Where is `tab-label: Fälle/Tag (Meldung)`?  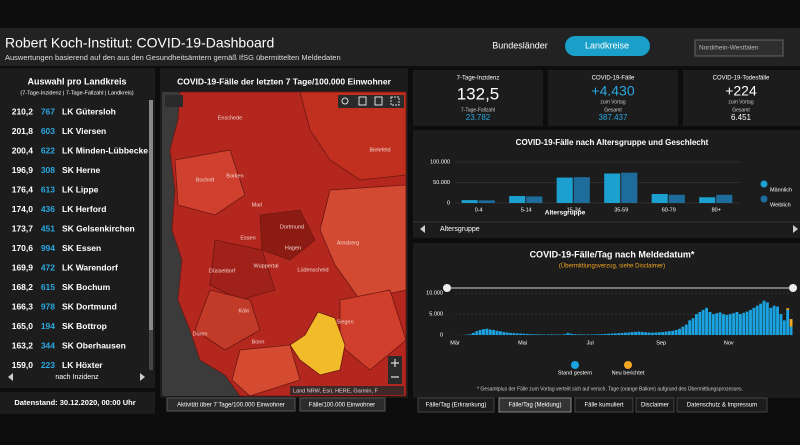 tab-label: Fälle/Tag (Meldung) is located at coordinates (534, 406).